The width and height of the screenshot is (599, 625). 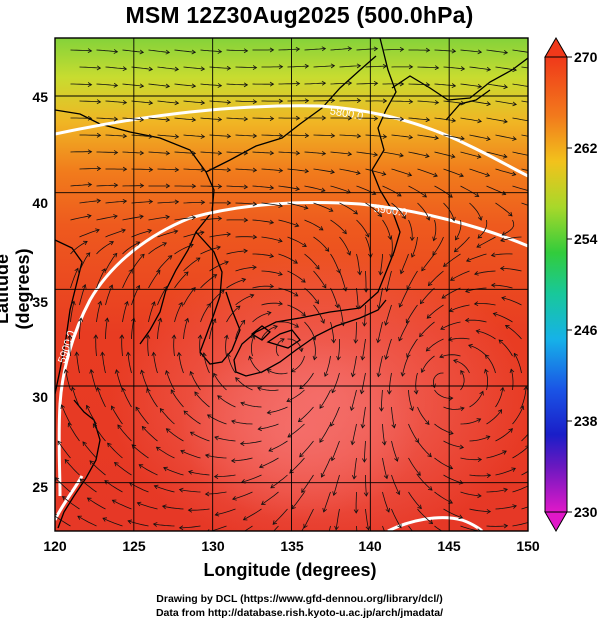 I want to click on colorbar-tick-label: 270, so click(x=586, y=57).